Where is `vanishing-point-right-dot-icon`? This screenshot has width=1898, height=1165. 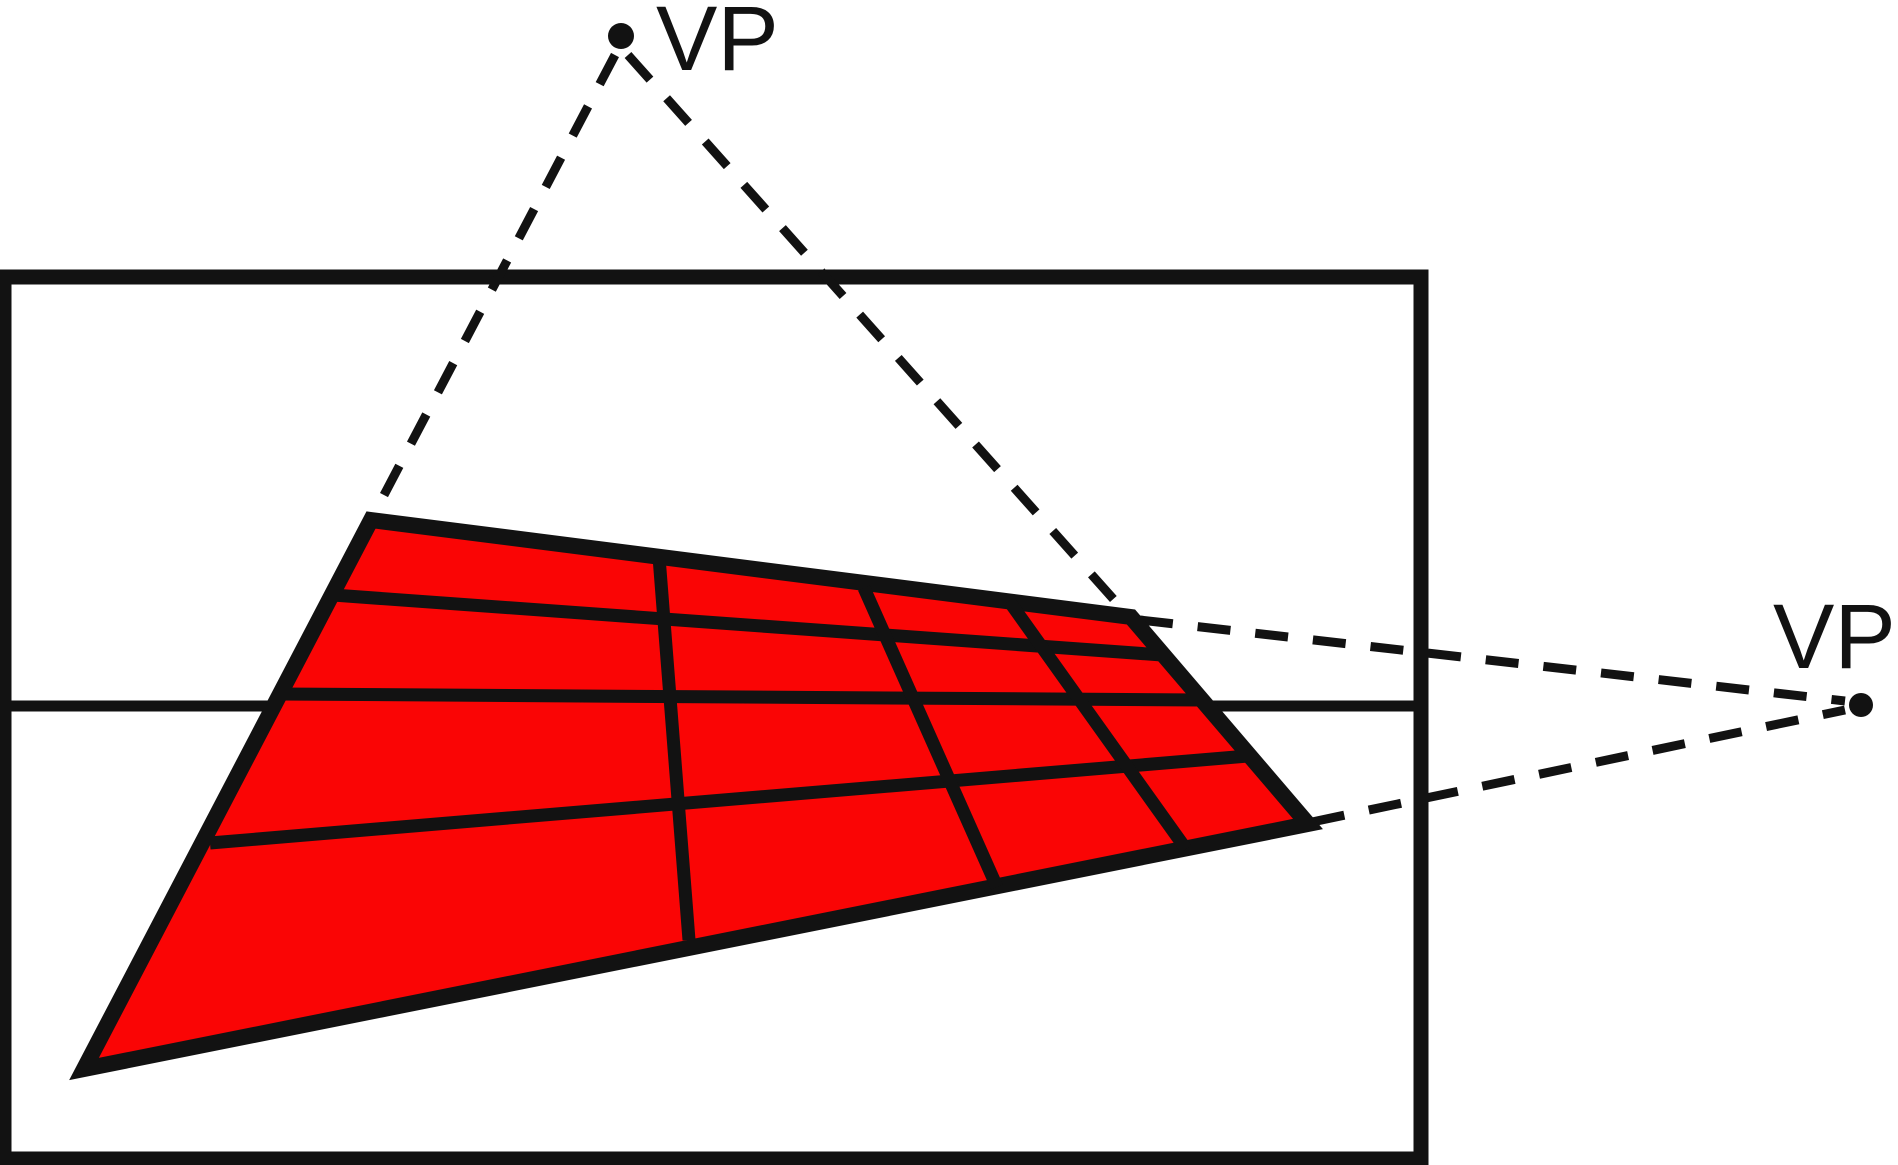
vanishing-point-right-dot-icon is located at coordinates (1861, 705).